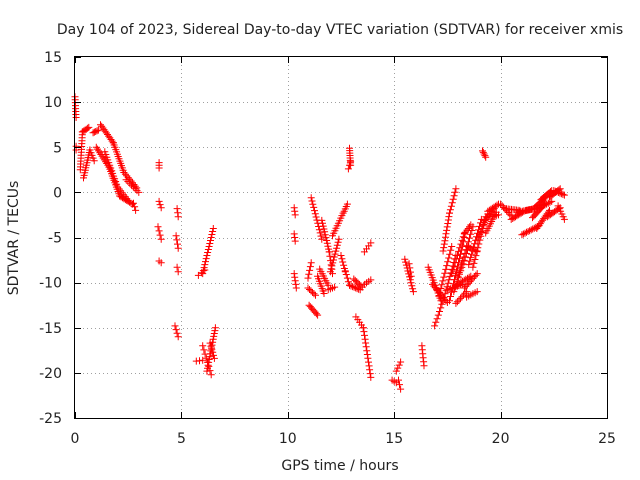 The width and height of the screenshot is (640, 480). I want to click on x-tick-label: 10, so click(288, 439).